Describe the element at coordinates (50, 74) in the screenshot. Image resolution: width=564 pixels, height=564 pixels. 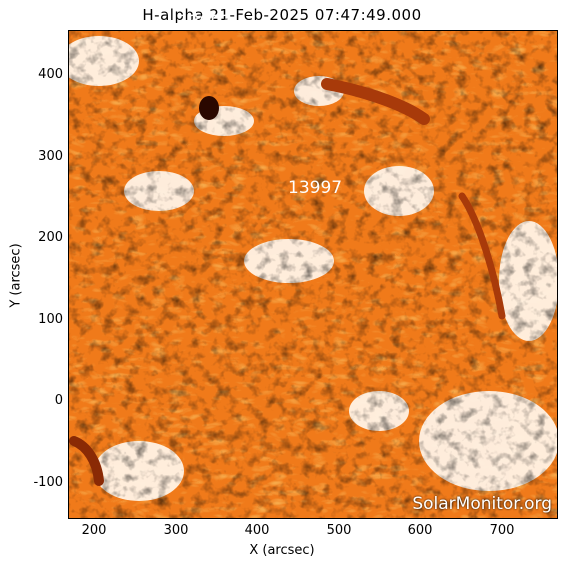
I see `y-tick-label: 400` at that location.